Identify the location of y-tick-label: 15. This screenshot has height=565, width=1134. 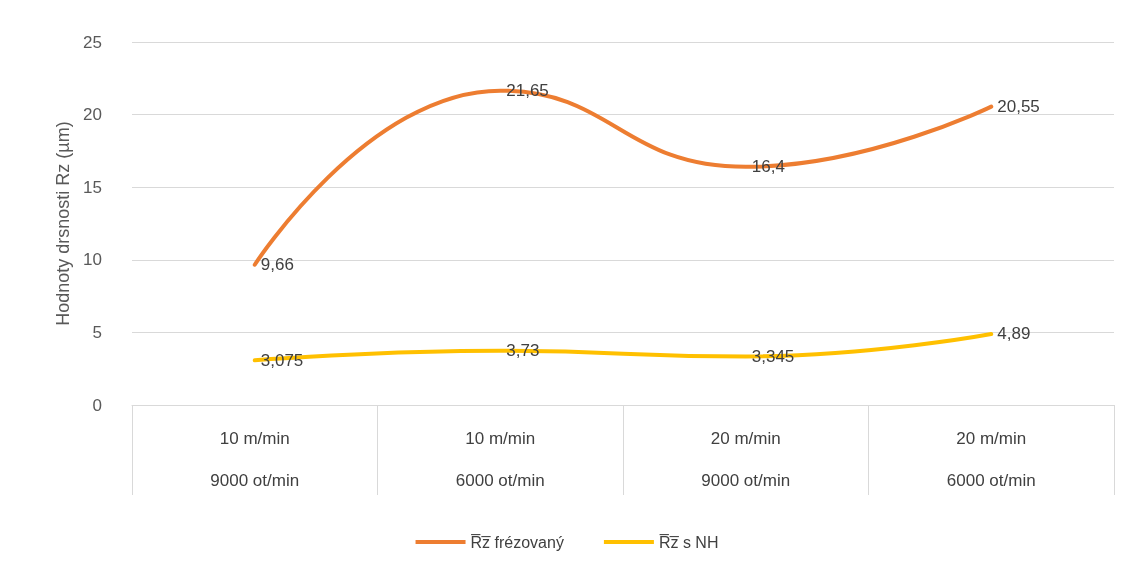
(92, 187).